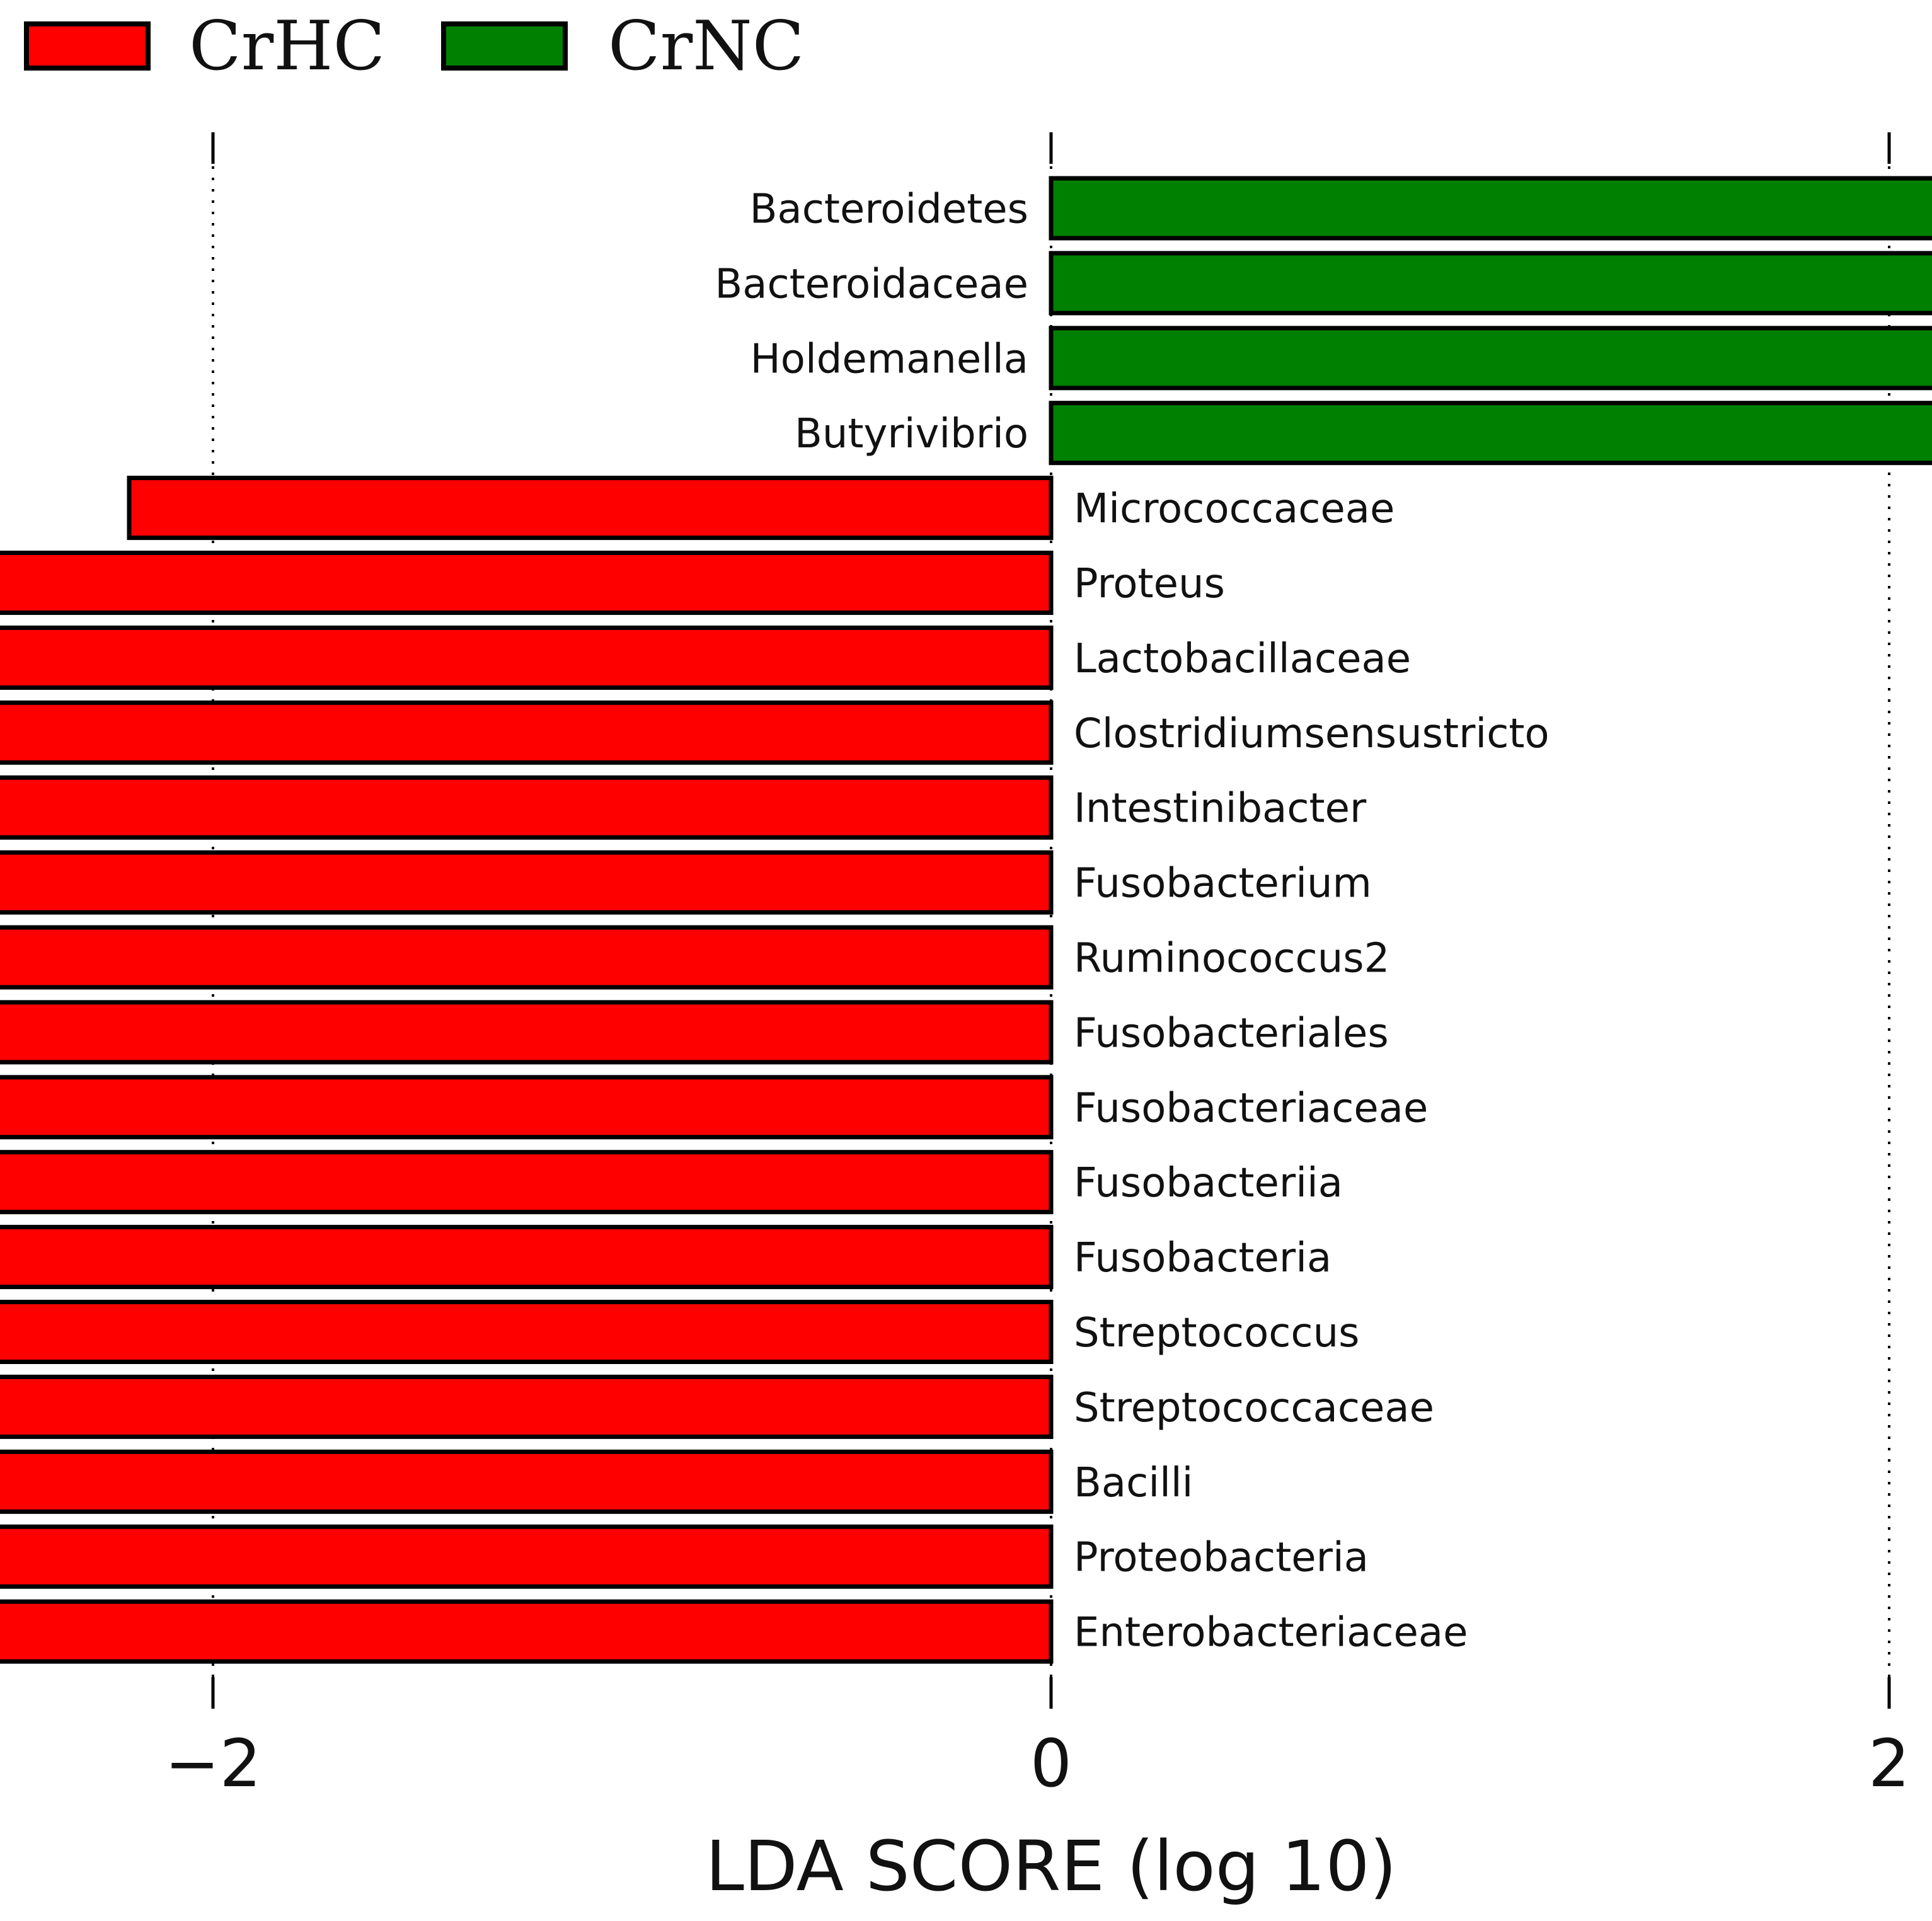  I want to click on bar-fusobacteriaceae, so click(527, 1108).